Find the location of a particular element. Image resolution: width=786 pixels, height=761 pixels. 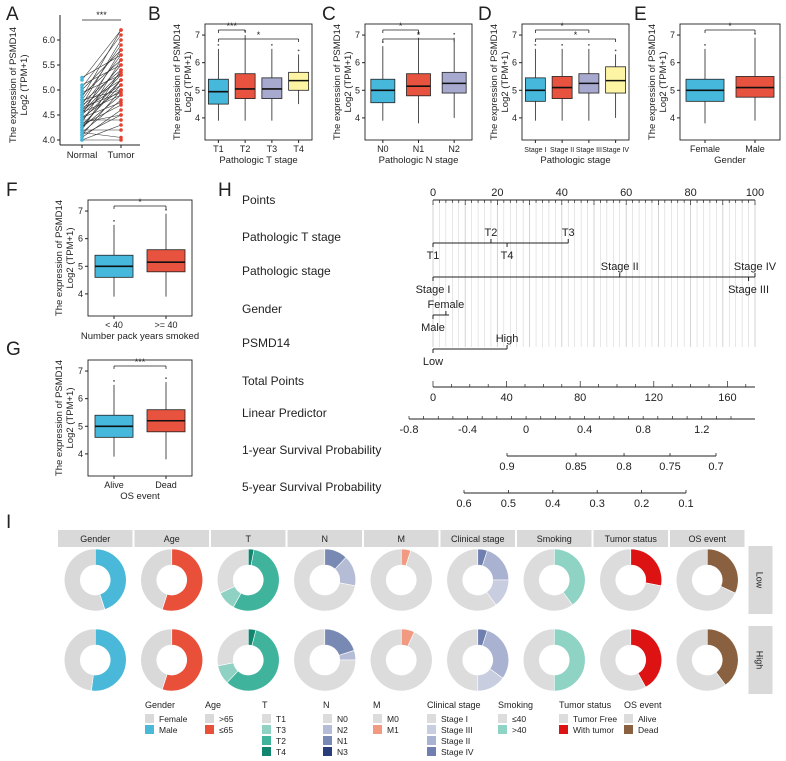

panel-f-xlabel: Number pack years smoked is located at coordinates (140, 336).